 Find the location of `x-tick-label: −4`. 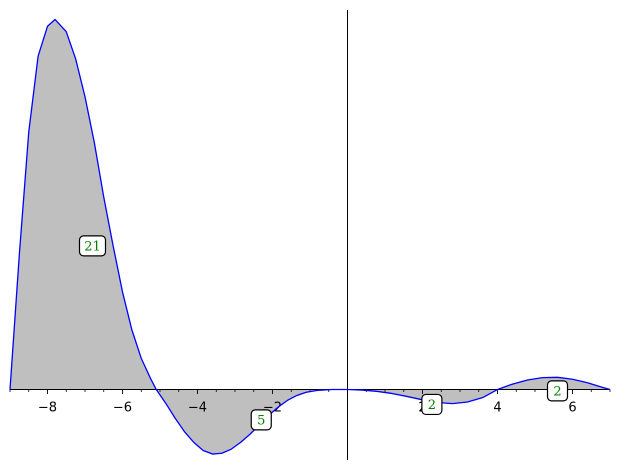

x-tick-label: −4 is located at coordinates (197, 408).